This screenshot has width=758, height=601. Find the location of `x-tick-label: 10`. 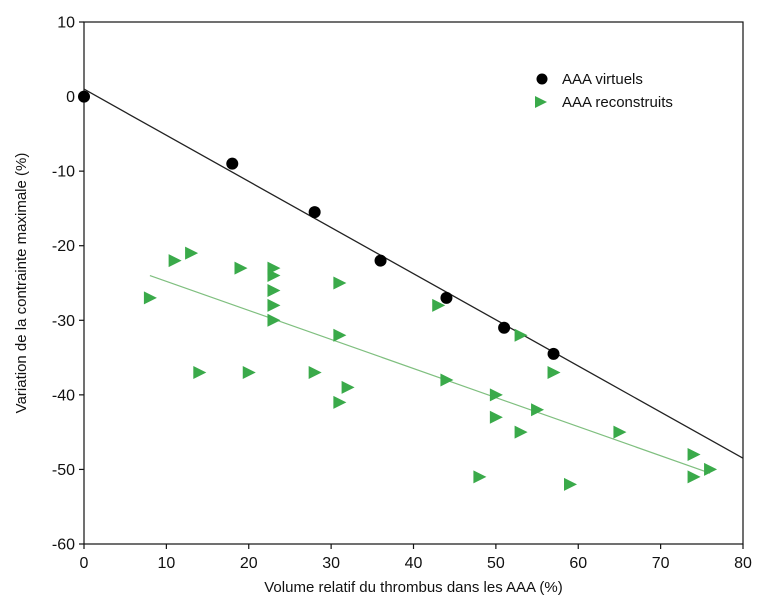

x-tick-label: 10 is located at coordinates (166, 563).